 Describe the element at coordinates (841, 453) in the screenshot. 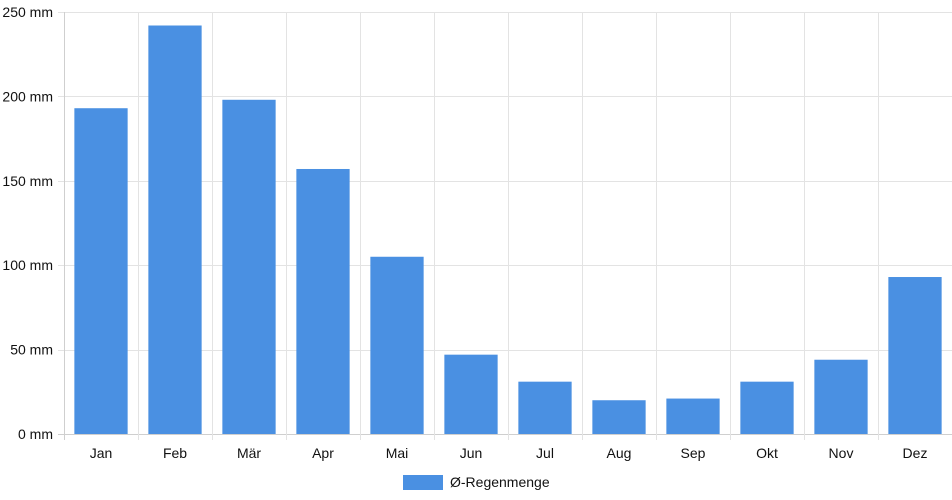

I see `x-tick-label: Nov` at that location.